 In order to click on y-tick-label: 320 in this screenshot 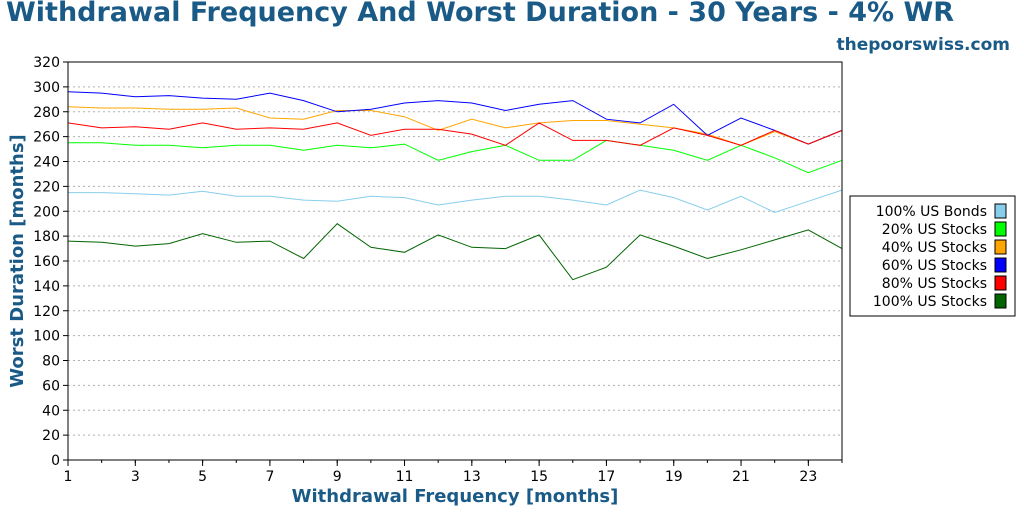, I will do `click(46, 63)`.